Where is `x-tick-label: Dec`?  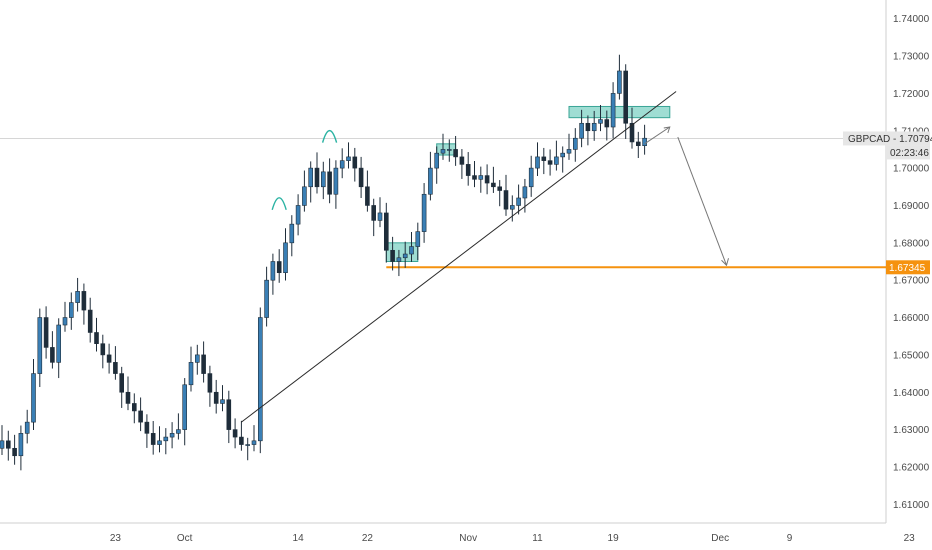 x-tick-label: Dec is located at coordinates (720, 538).